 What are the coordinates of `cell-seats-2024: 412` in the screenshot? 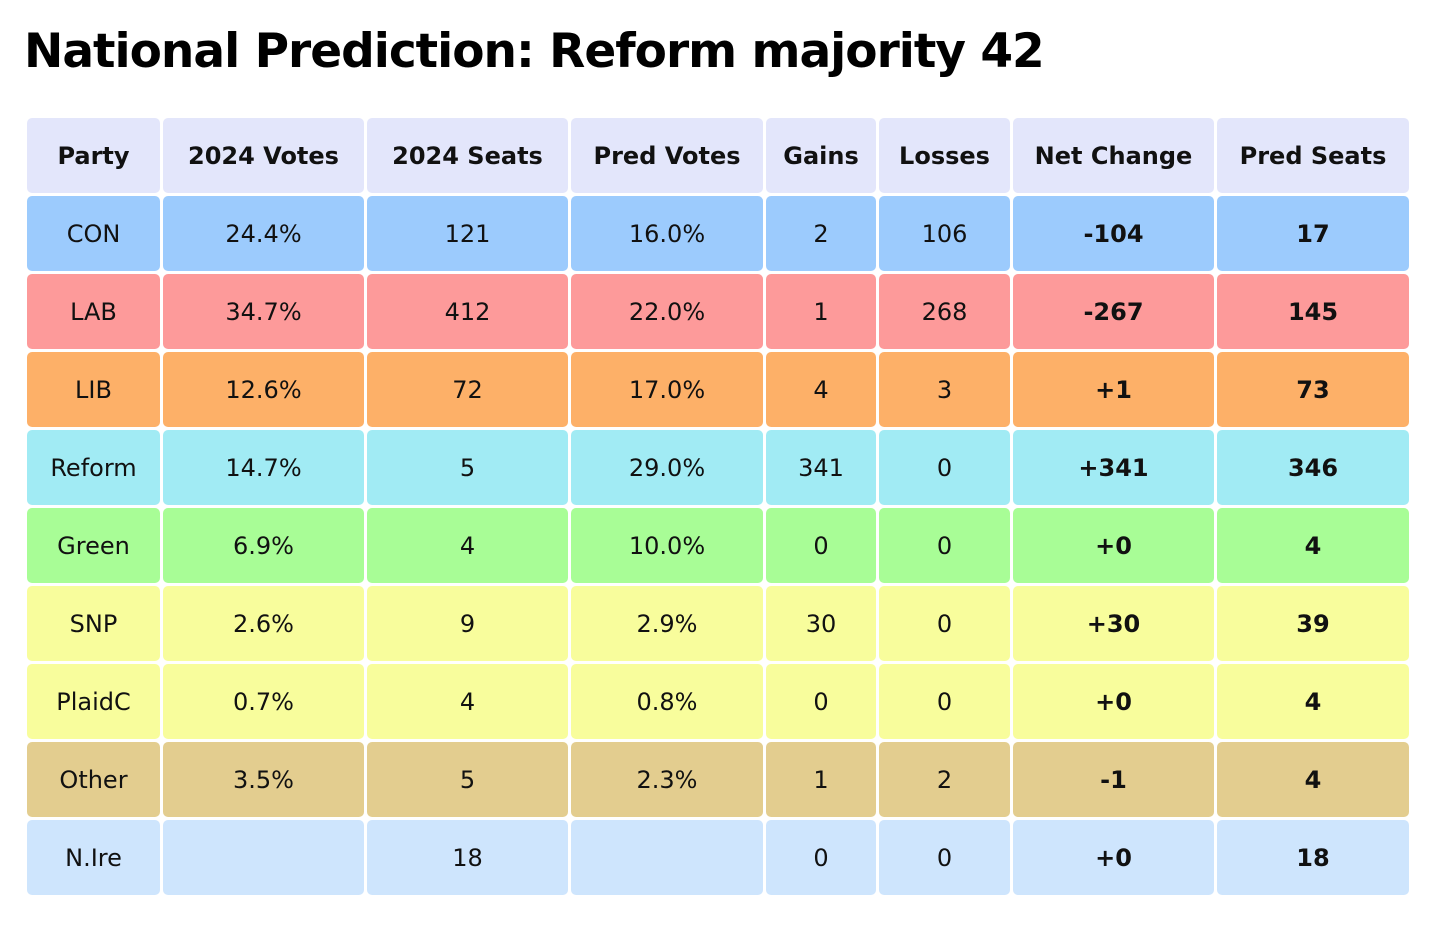 It's located at (467, 311).